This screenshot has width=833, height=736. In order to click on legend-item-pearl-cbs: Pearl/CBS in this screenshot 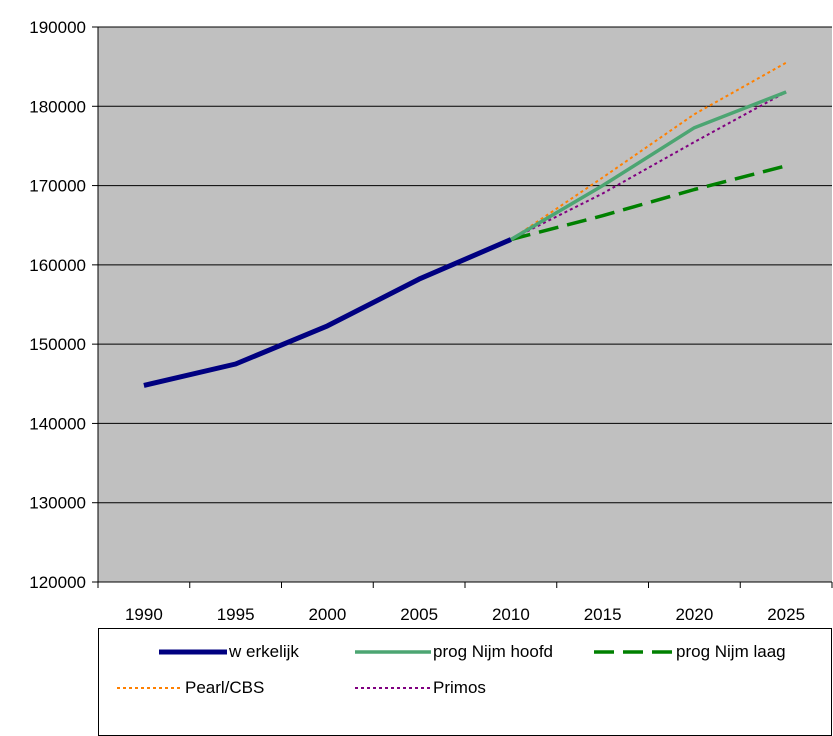, I will do `click(190, 688)`.